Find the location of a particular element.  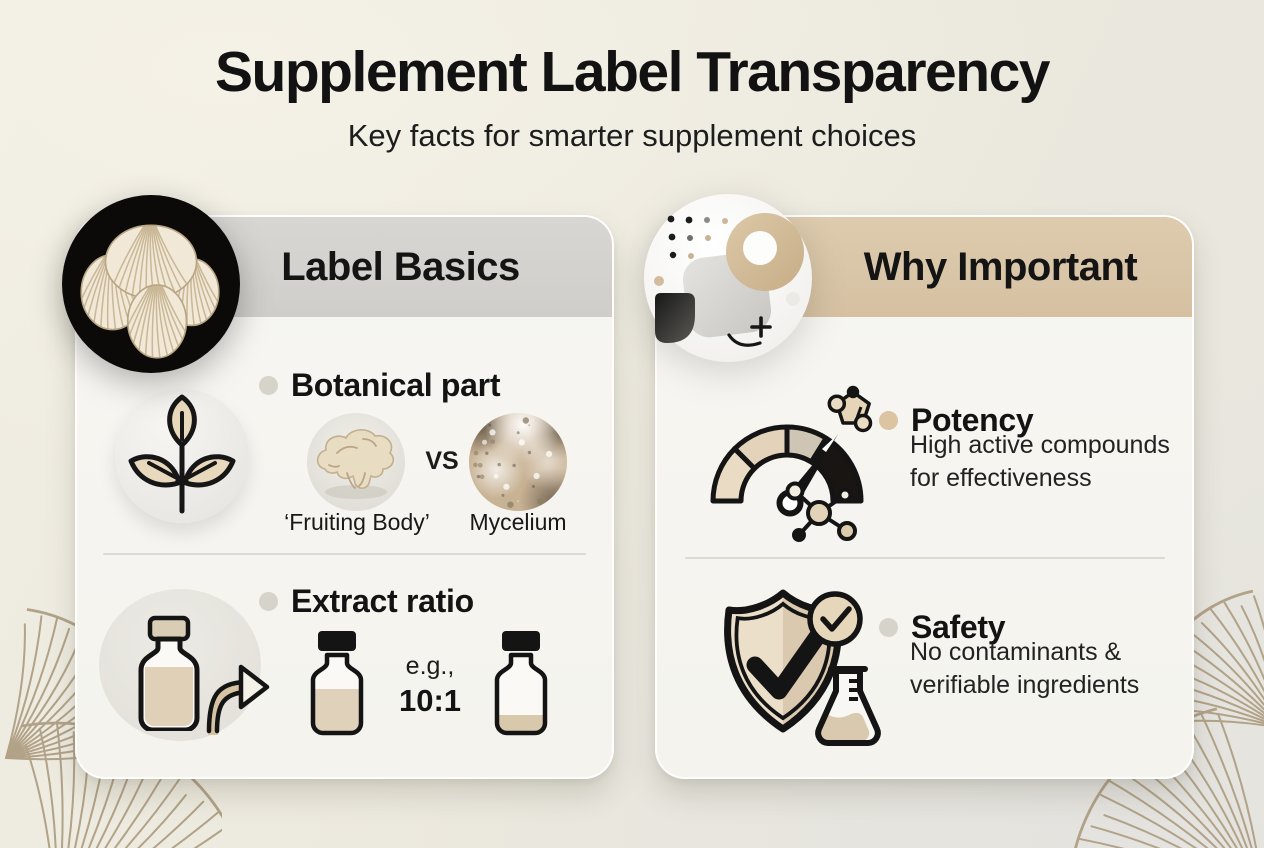

safety-heading-row: Safety is located at coordinates (942, 627).